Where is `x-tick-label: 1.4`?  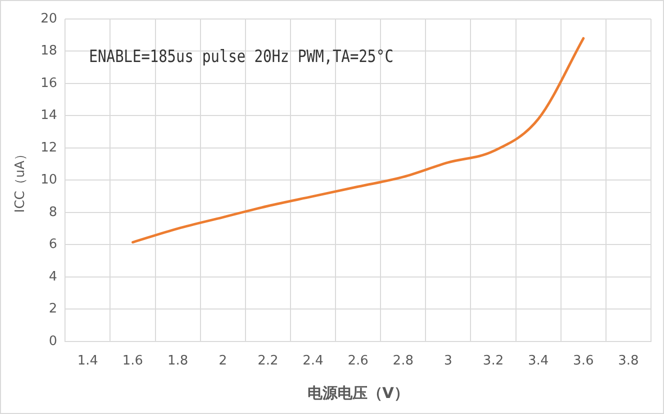 x-tick-label: 1.4 is located at coordinates (87, 361).